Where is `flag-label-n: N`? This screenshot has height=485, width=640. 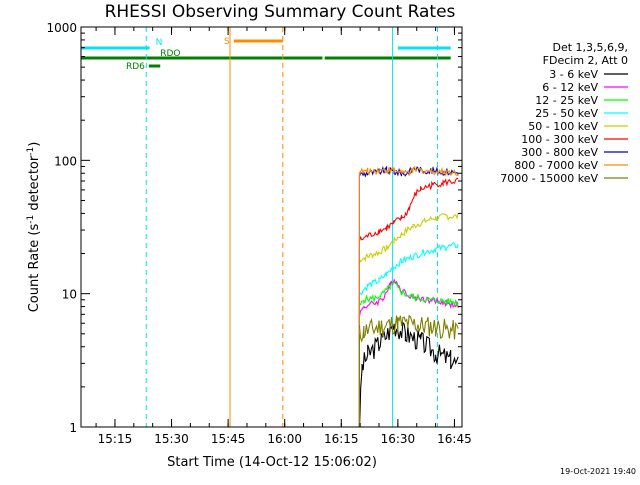 flag-label-n: N is located at coordinates (159, 43).